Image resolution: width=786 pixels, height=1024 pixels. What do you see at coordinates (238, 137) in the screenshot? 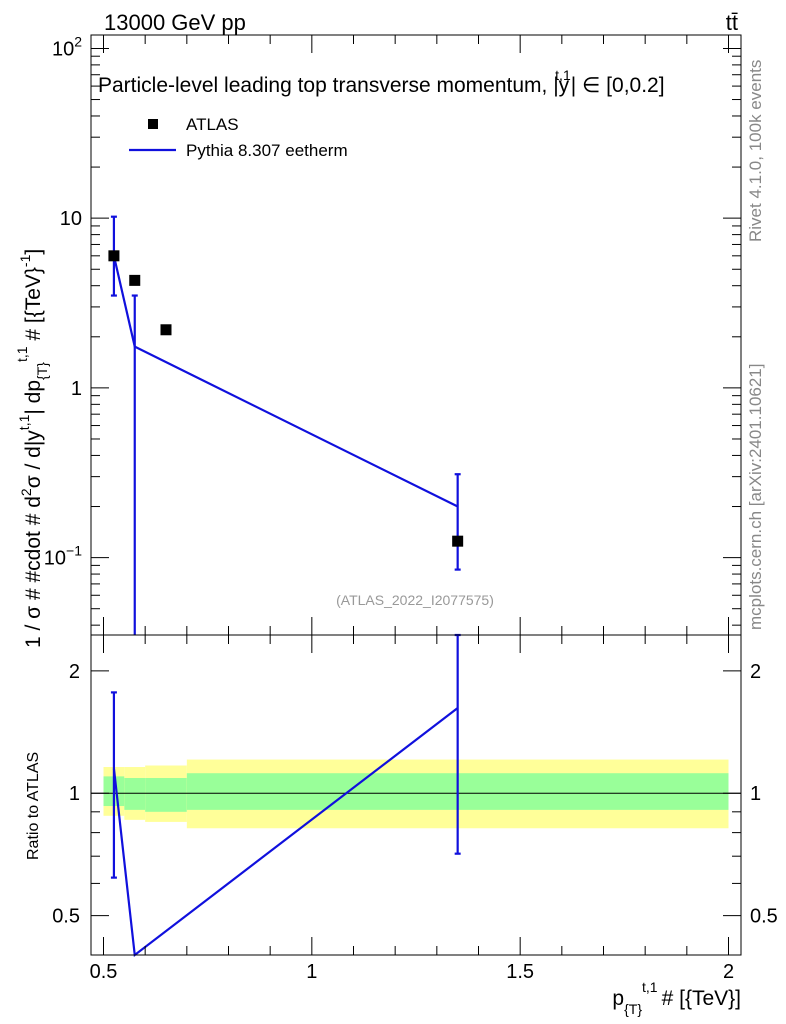
I see `legend: ATLAS Pythia 8.307 eetherm` at bounding box center [238, 137].